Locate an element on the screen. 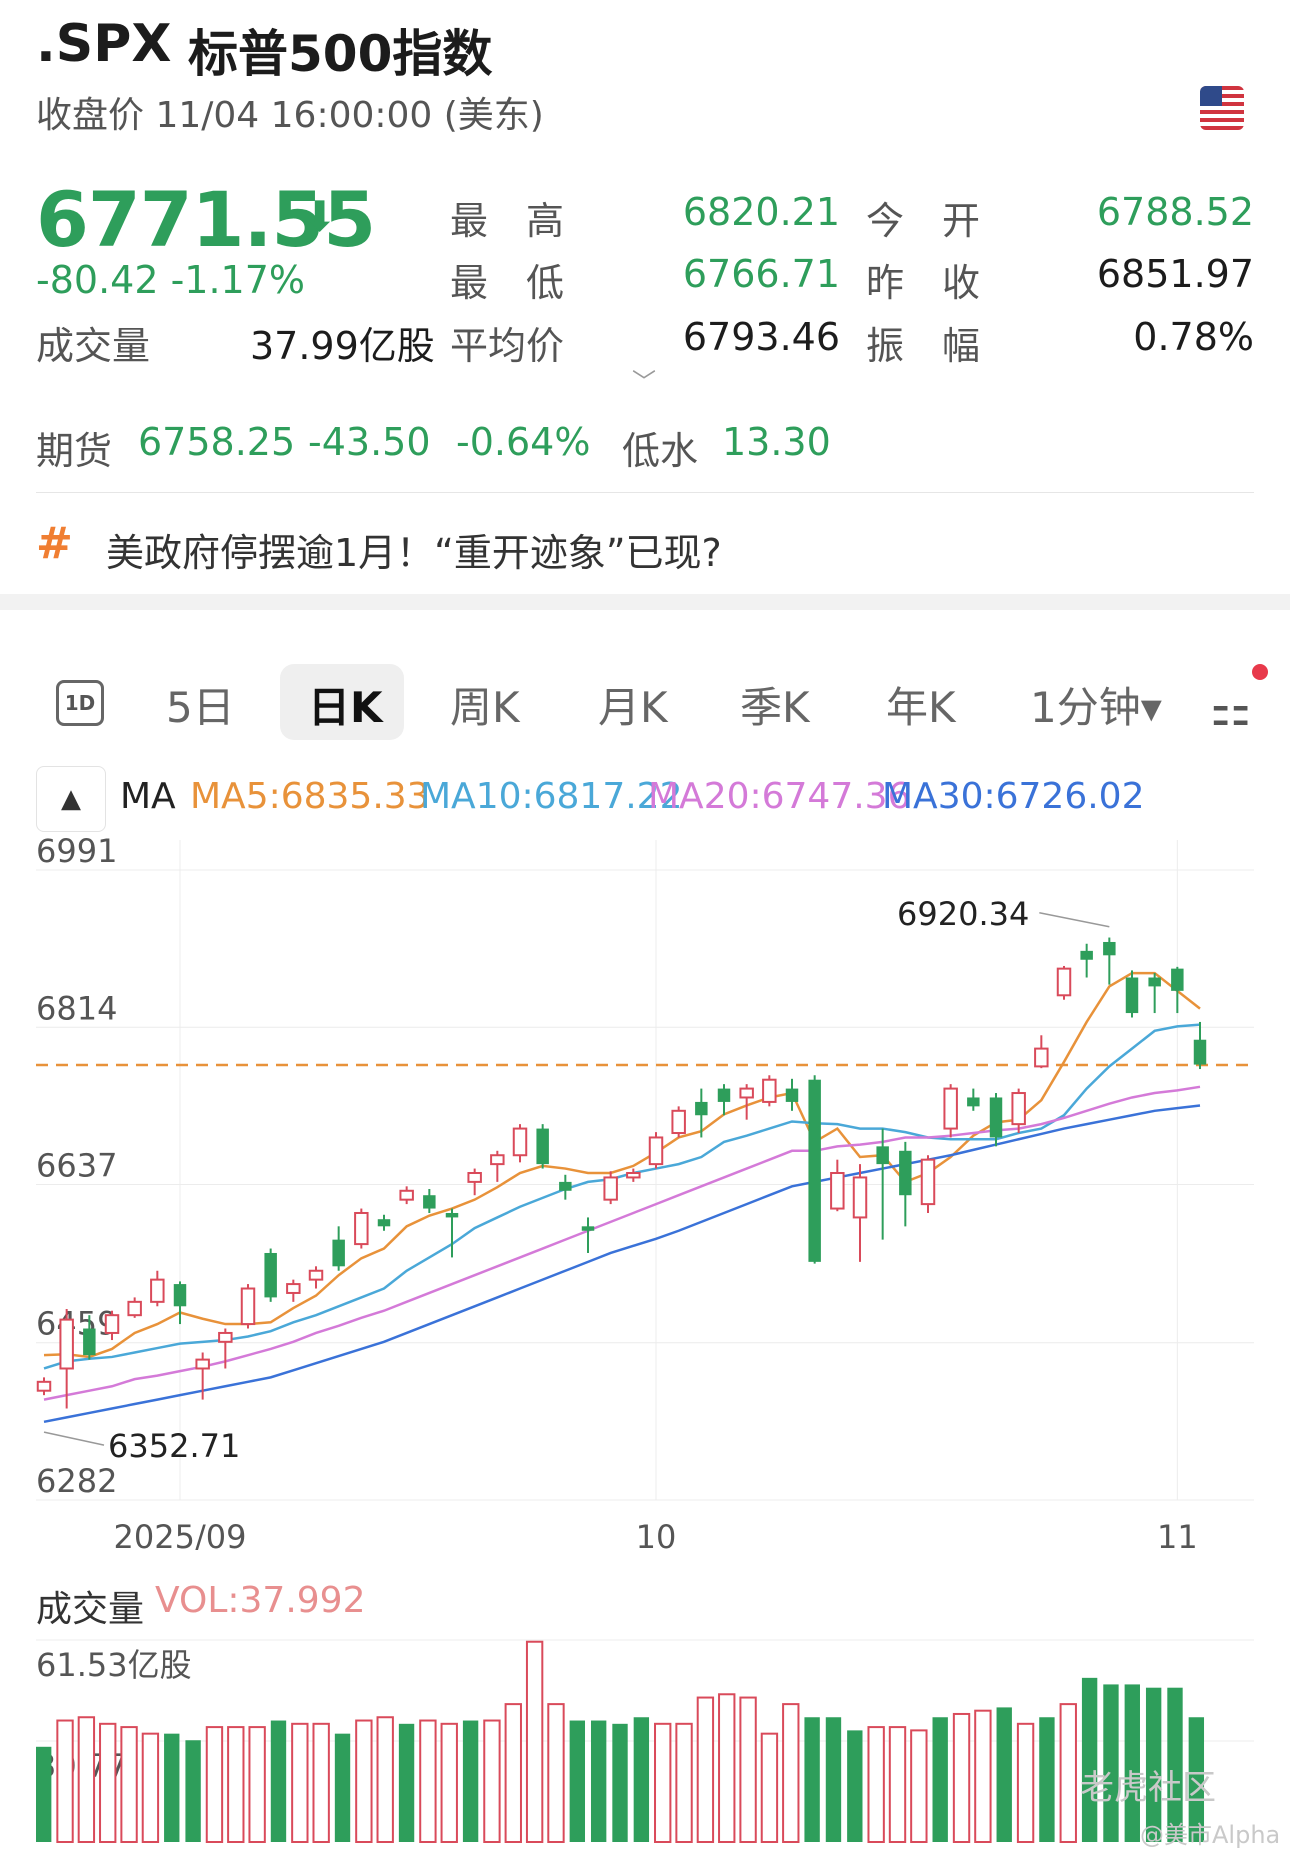 The width and height of the screenshot is (1290, 1856). stat-value-open: 6788.52 is located at coordinates (1175, 212).